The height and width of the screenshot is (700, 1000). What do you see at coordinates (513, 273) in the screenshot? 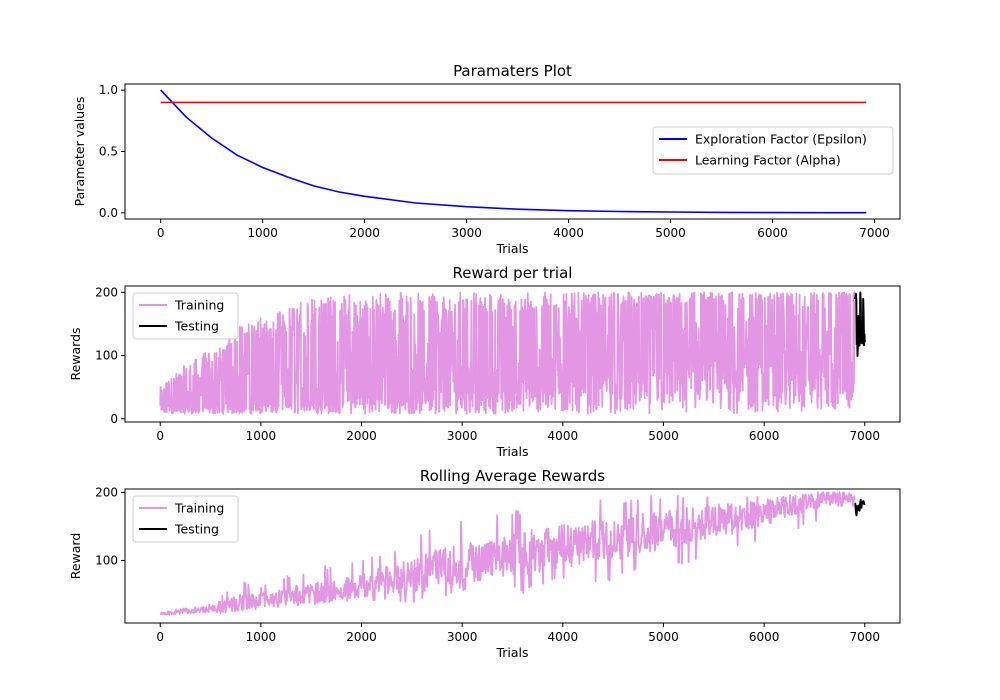
I see `chart-title: Reward per trial` at bounding box center [513, 273].